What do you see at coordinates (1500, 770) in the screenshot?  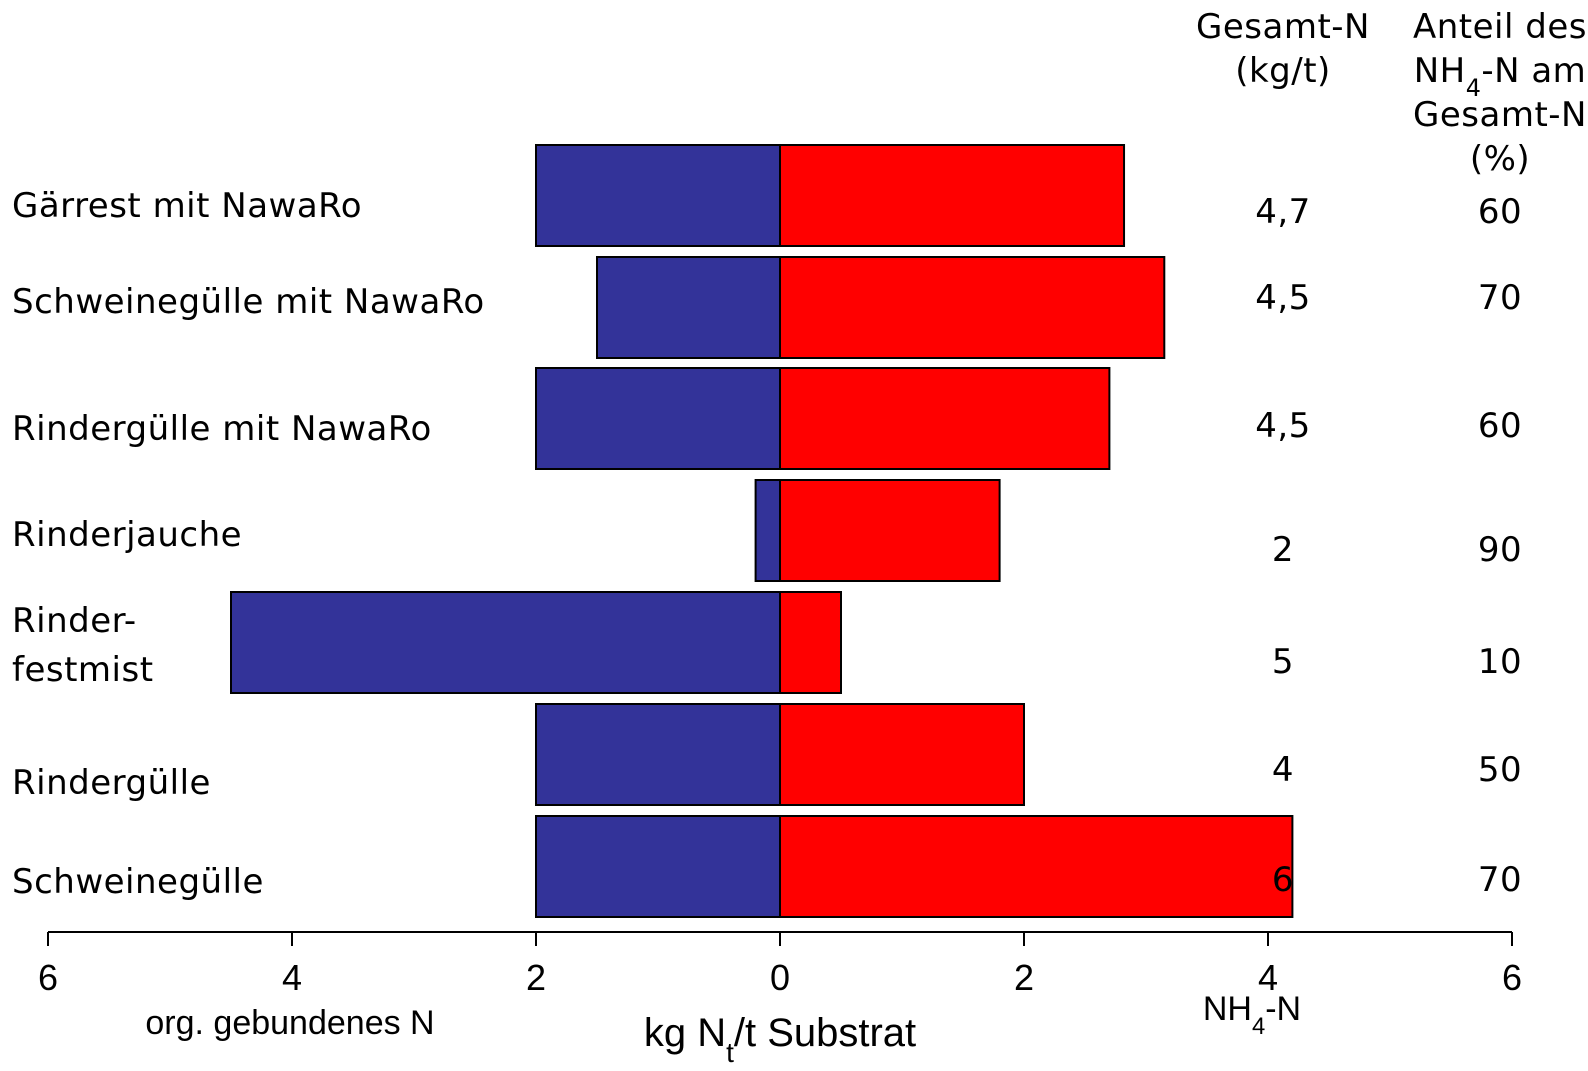 I see `column-value-anteil-nh4: 50` at bounding box center [1500, 770].